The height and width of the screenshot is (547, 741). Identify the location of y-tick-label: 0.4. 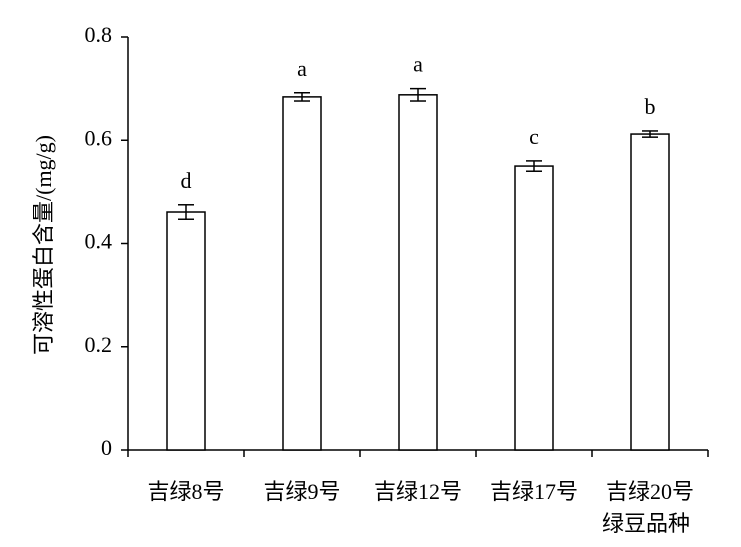
(99, 241).